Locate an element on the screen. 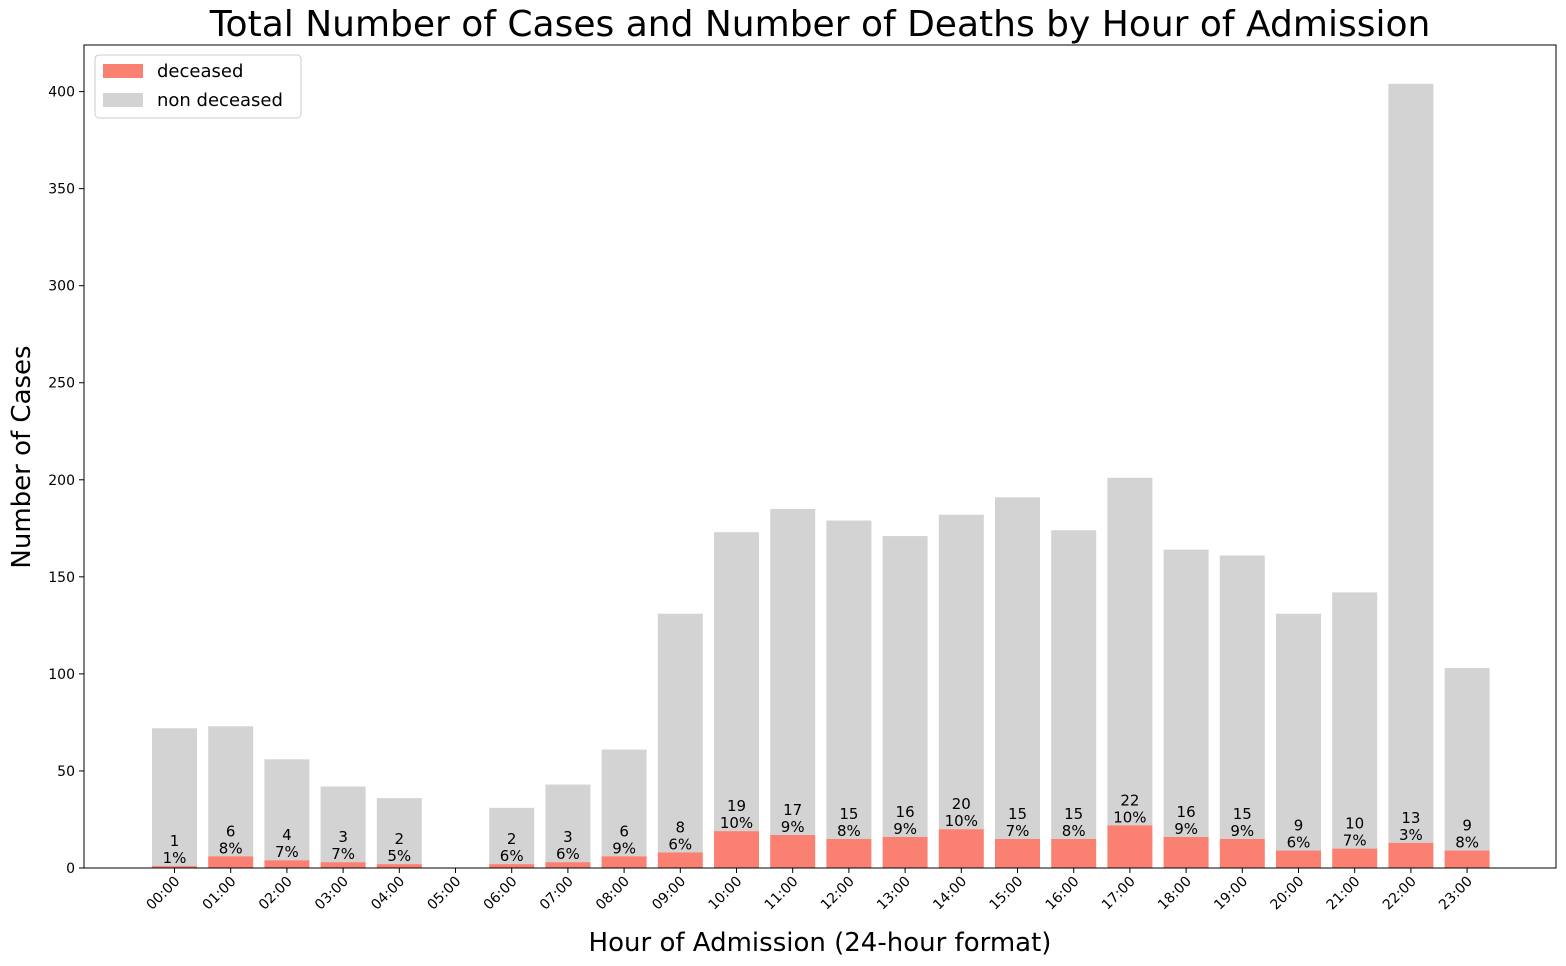 The width and height of the screenshot is (1566, 966). x-tick-label: 05:00 is located at coordinates (444, 894).